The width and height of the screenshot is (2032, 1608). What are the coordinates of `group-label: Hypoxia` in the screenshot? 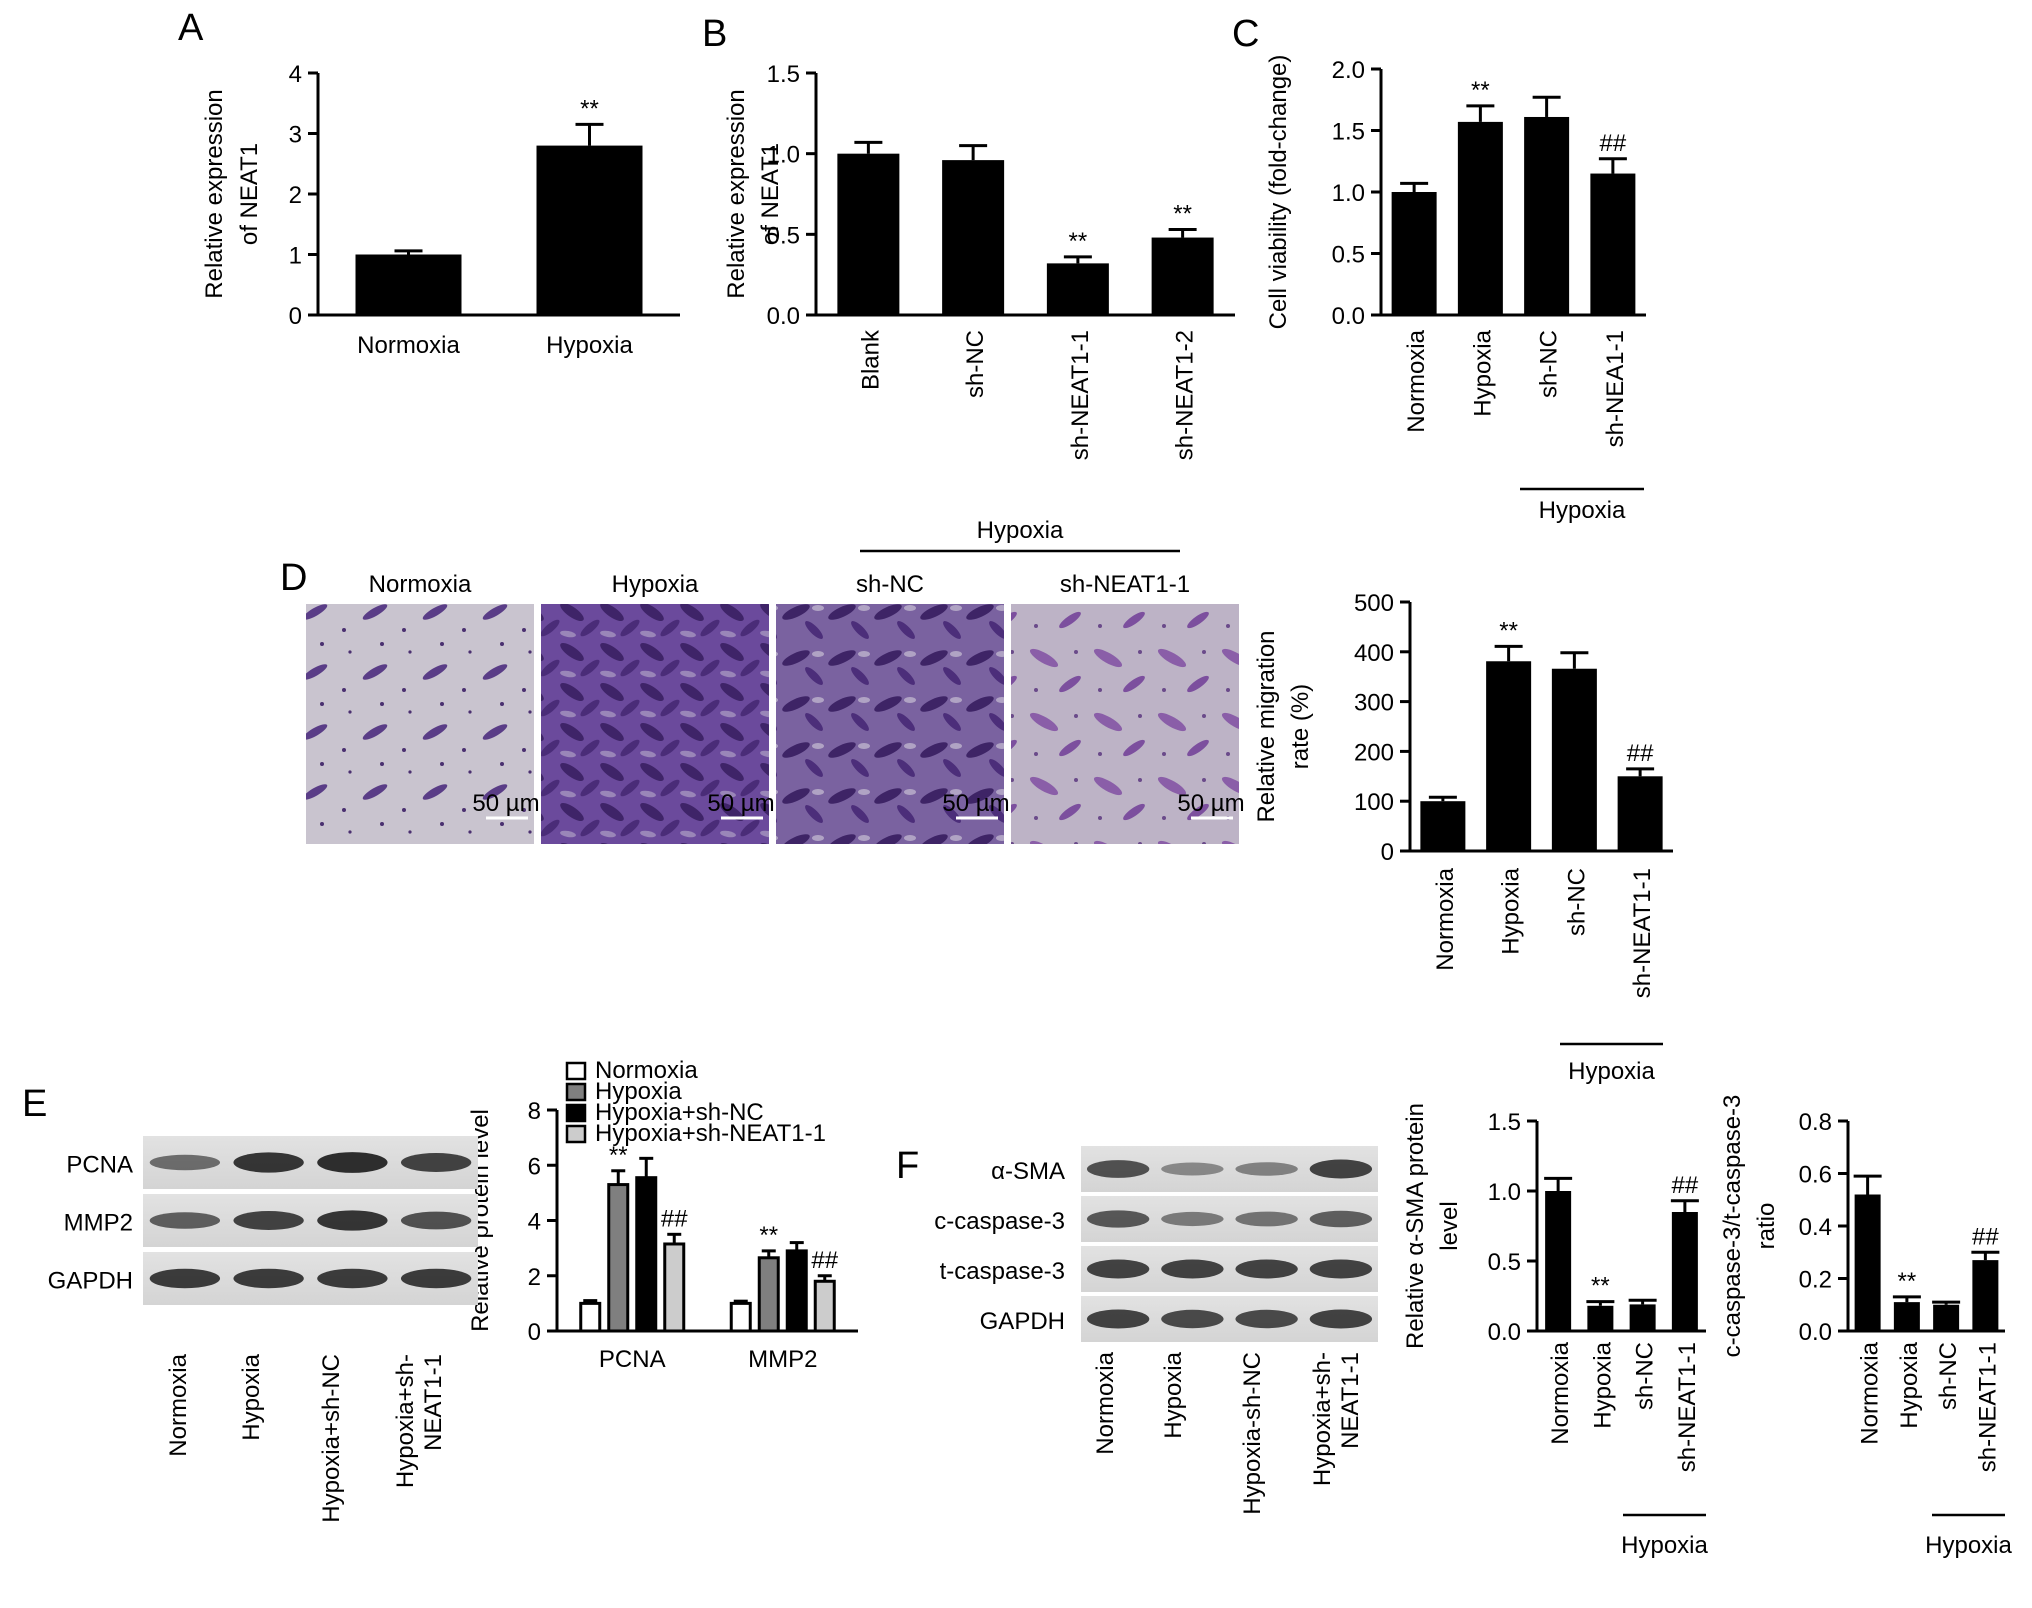 It's located at (1968, 1545).